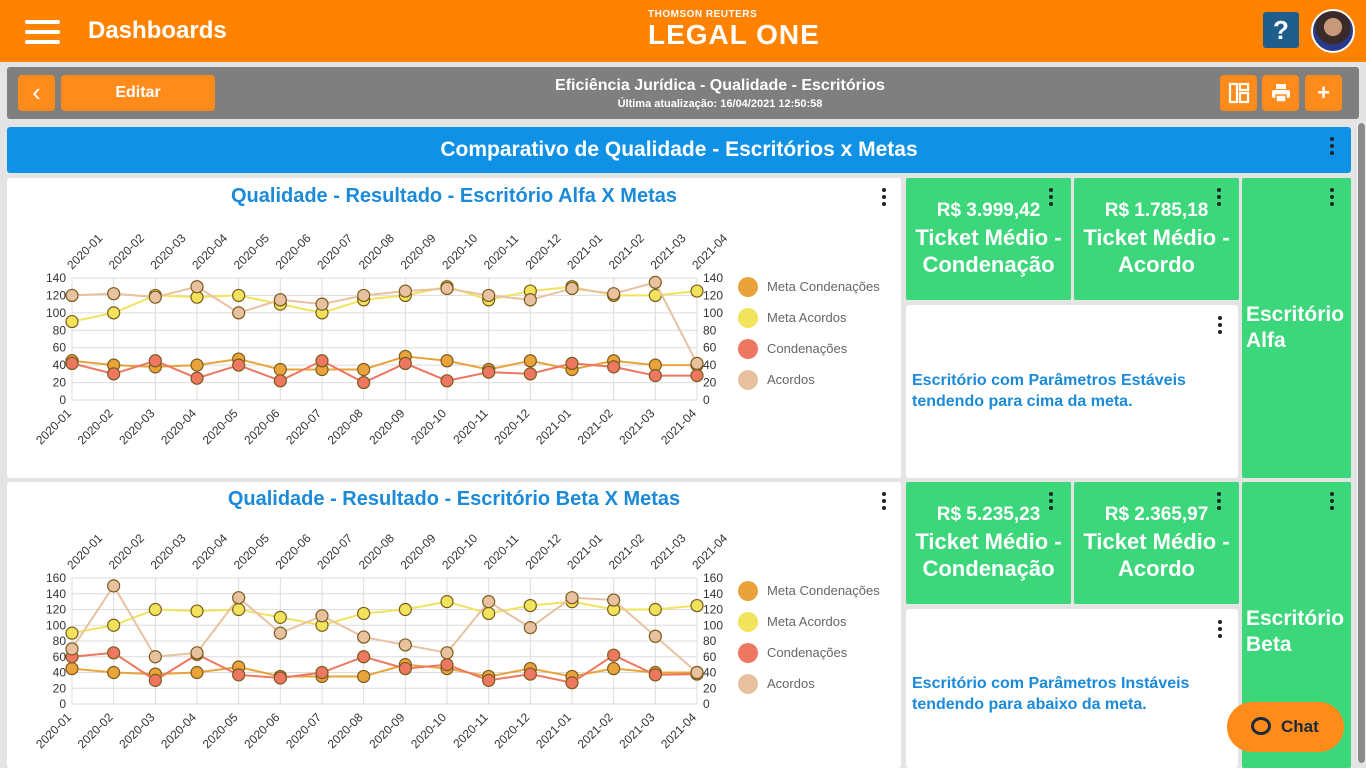  What do you see at coordinates (60, 348) in the screenshot?
I see `y-tick-left: 60` at bounding box center [60, 348].